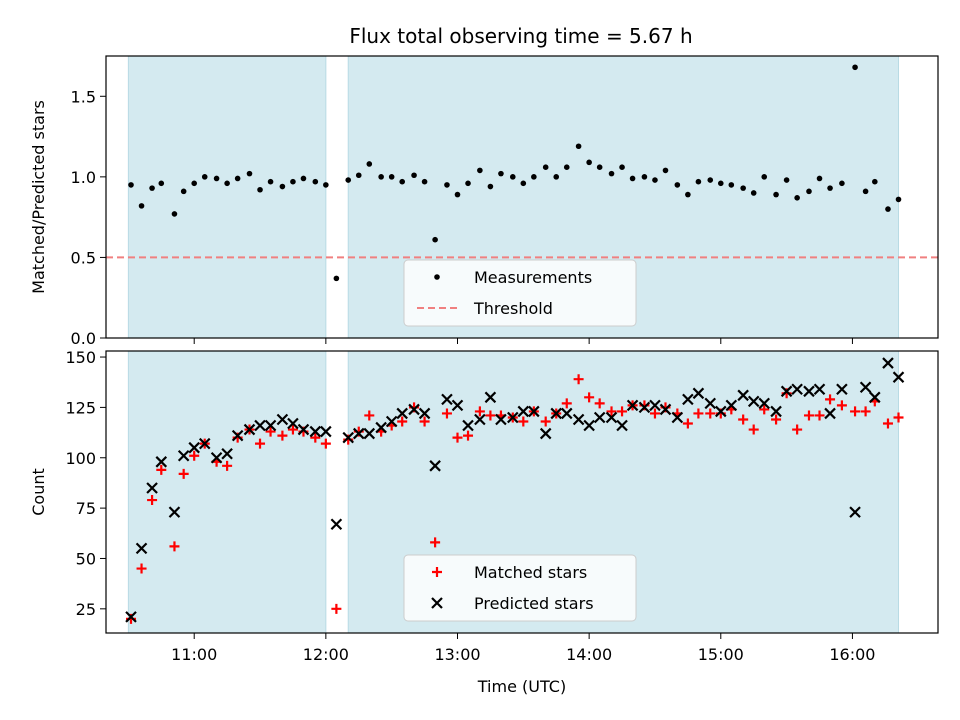 The image size is (960, 720). I want to click on legend: Matched stars Predicted stars, so click(520, 588).